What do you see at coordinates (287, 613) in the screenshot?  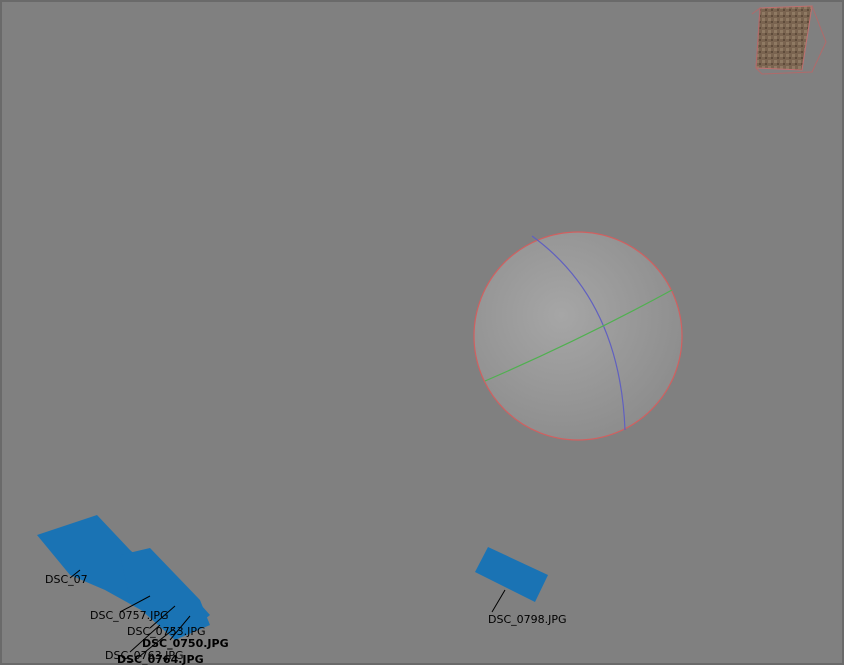 I see `leader-lines` at bounding box center [287, 613].